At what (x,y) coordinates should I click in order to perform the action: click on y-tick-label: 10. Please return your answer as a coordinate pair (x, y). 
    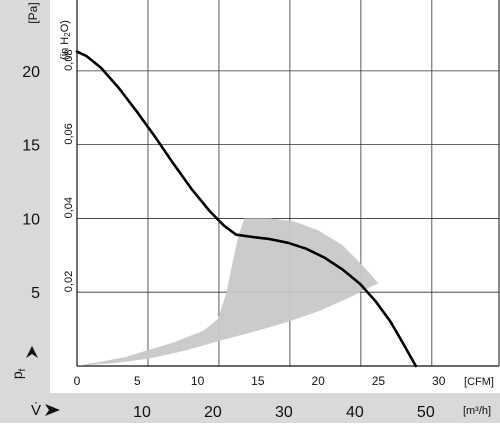
    Looking at the image, I should click on (31, 219).